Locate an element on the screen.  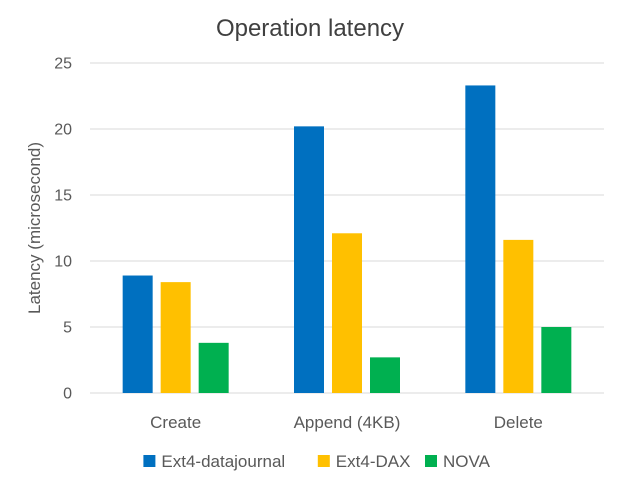
legend-label: Ext4-DAX is located at coordinates (373, 461).